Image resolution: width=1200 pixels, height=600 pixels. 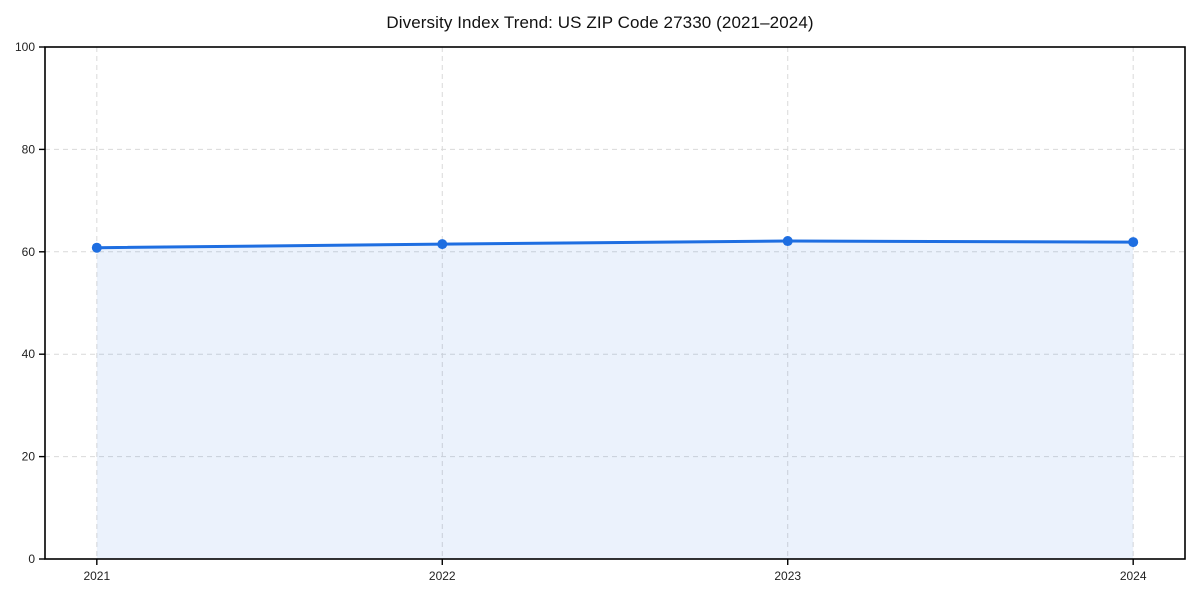 I want to click on y-tick-label: 80, so click(x=29, y=149).